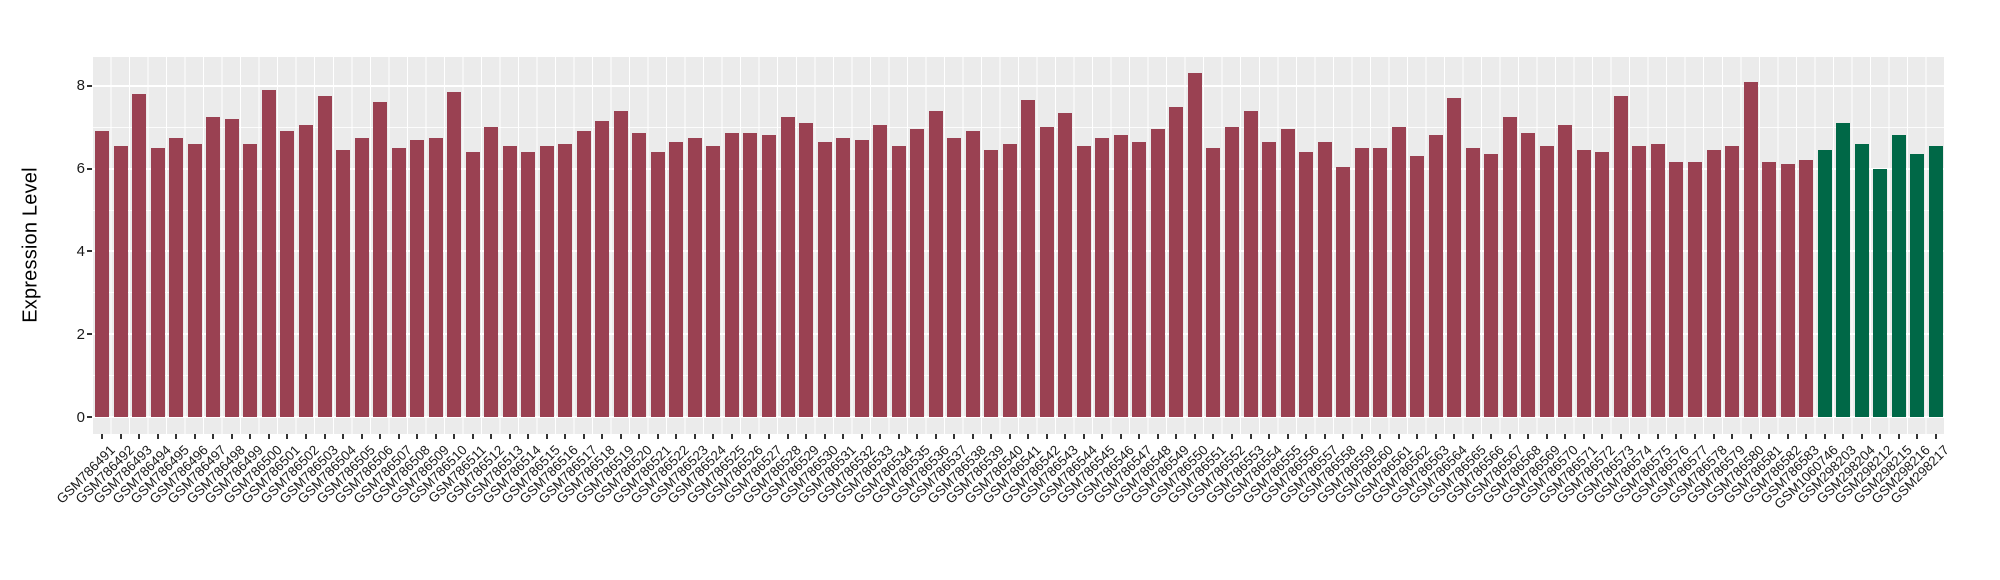 This screenshot has width=2000, height=580. I want to click on y-tick-label: 6, so click(80, 169).